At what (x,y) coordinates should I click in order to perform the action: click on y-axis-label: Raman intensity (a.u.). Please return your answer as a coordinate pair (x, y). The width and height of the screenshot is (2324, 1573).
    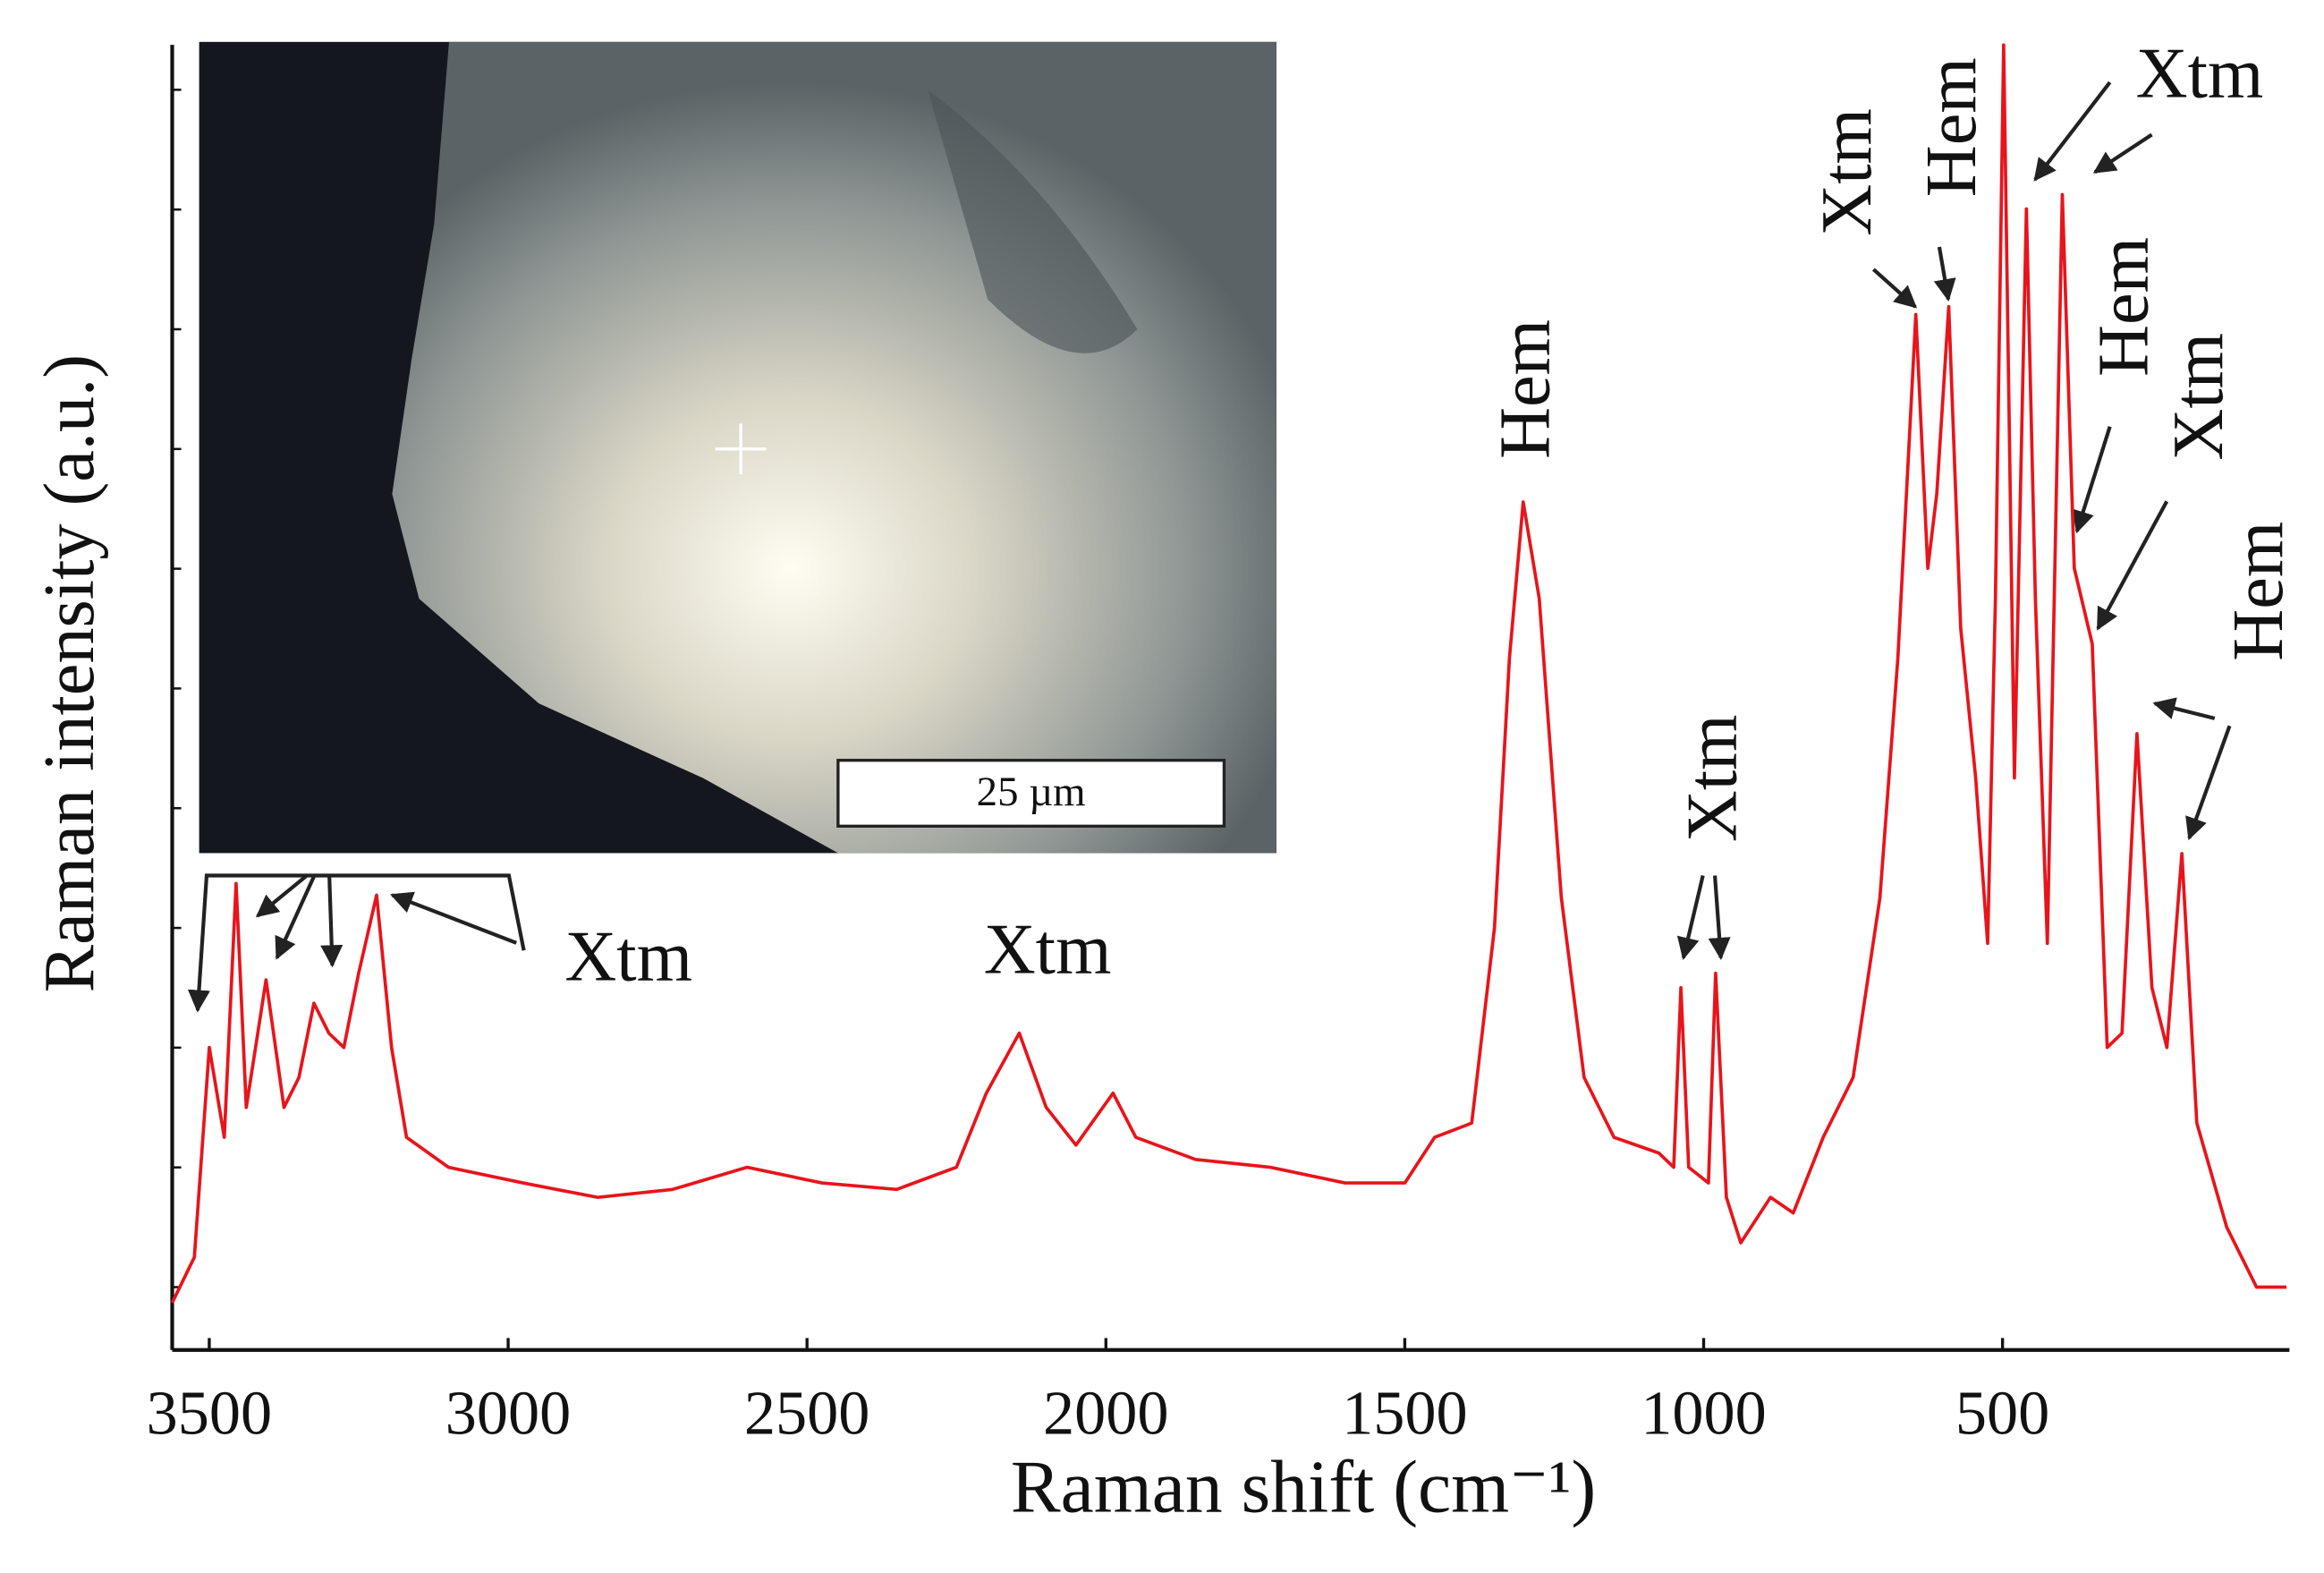
    Looking at the image, I should click on (69, 673).